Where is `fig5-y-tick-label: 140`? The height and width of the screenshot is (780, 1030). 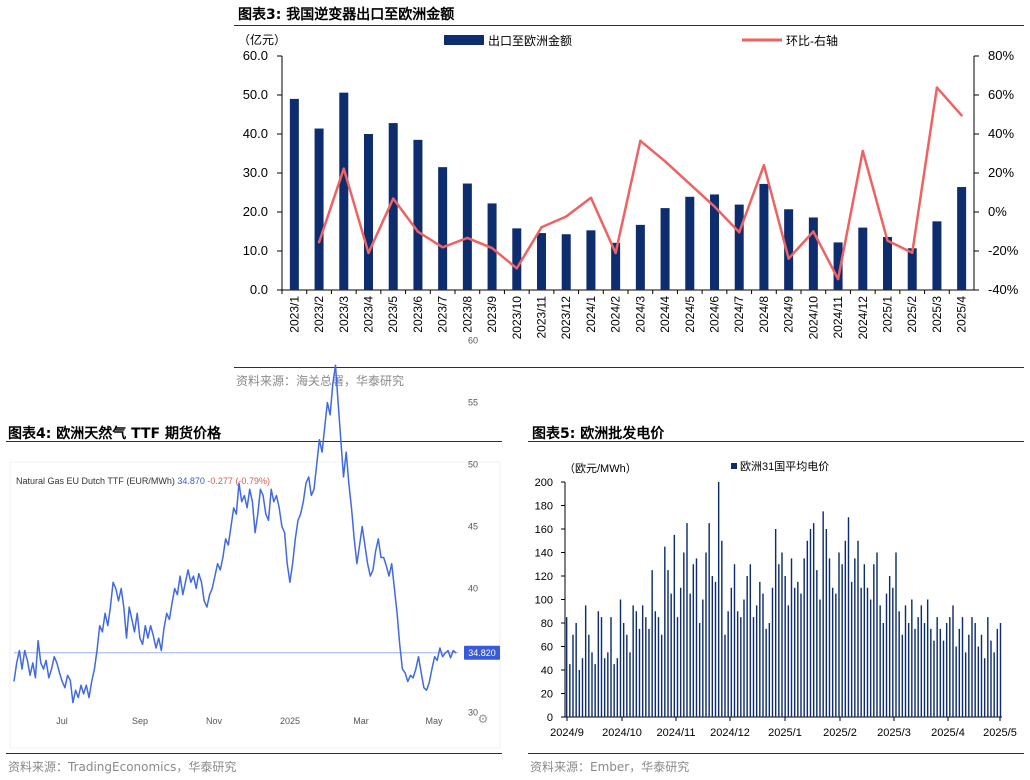 fig5-y-tick-label: 140 is located at coordinates (544, 554).